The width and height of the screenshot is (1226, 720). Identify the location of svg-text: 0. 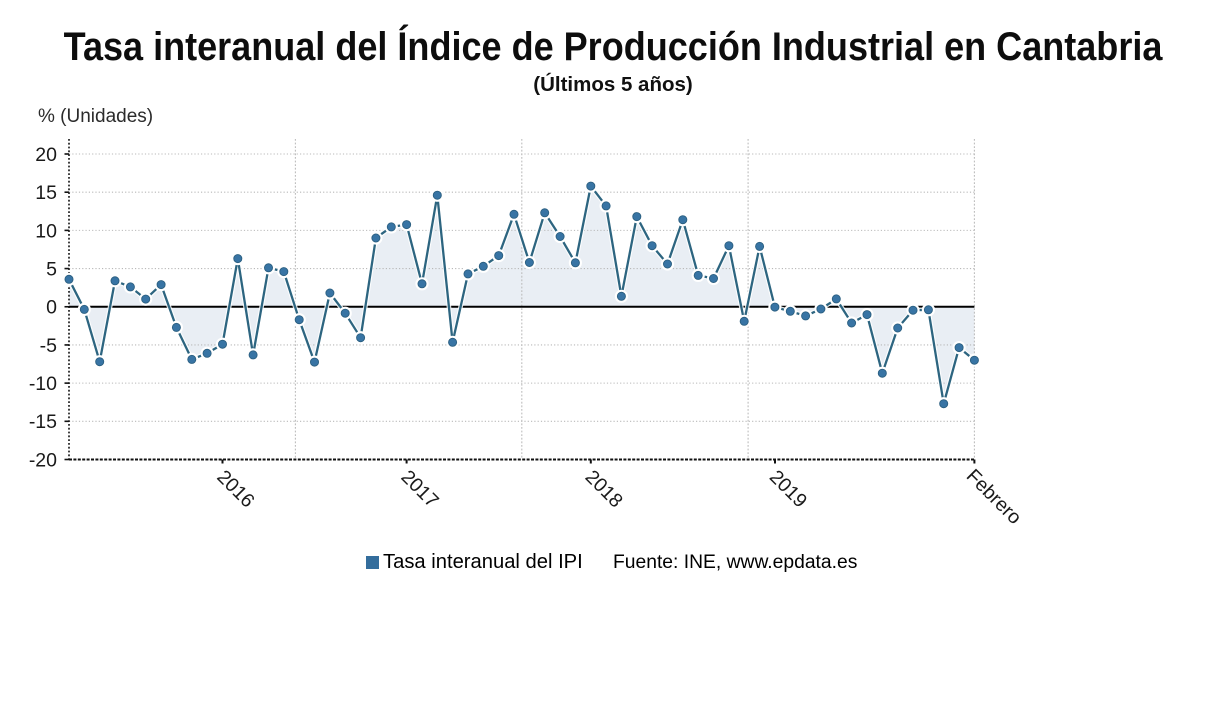
(51, 308).